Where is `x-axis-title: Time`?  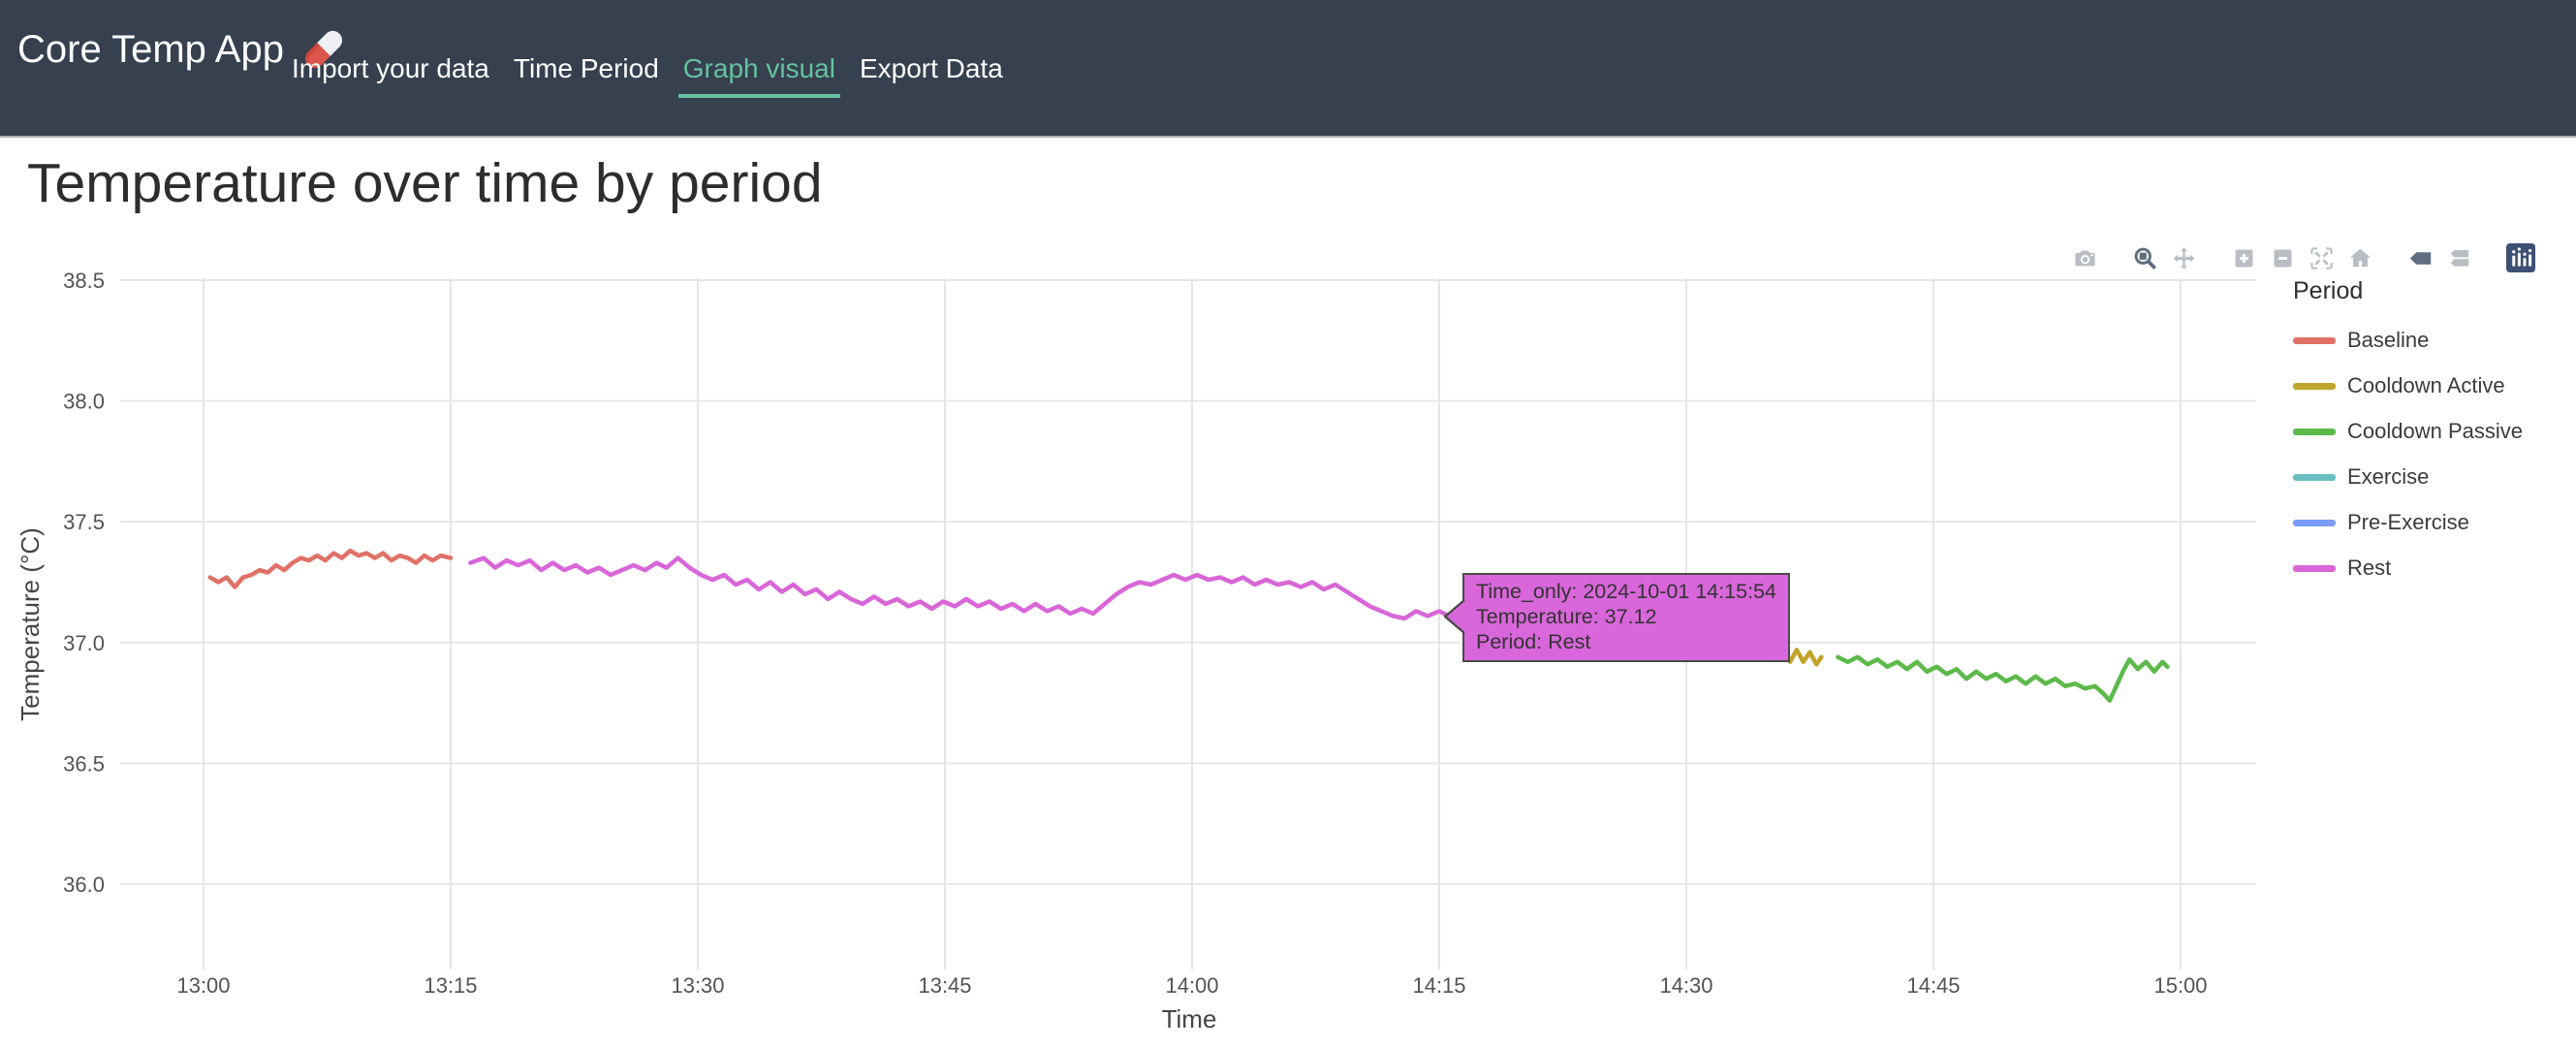 x-axis-title: Time is located at coordinates (1189, 1018).